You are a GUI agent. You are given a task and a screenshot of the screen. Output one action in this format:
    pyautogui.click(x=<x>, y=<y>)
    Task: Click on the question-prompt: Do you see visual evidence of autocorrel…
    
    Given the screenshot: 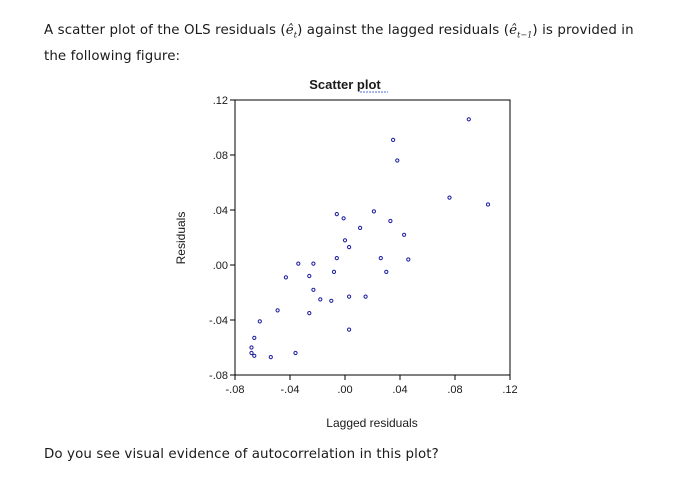 What is the action you would take?
    pyautogui.click(x=241, y=454)
    